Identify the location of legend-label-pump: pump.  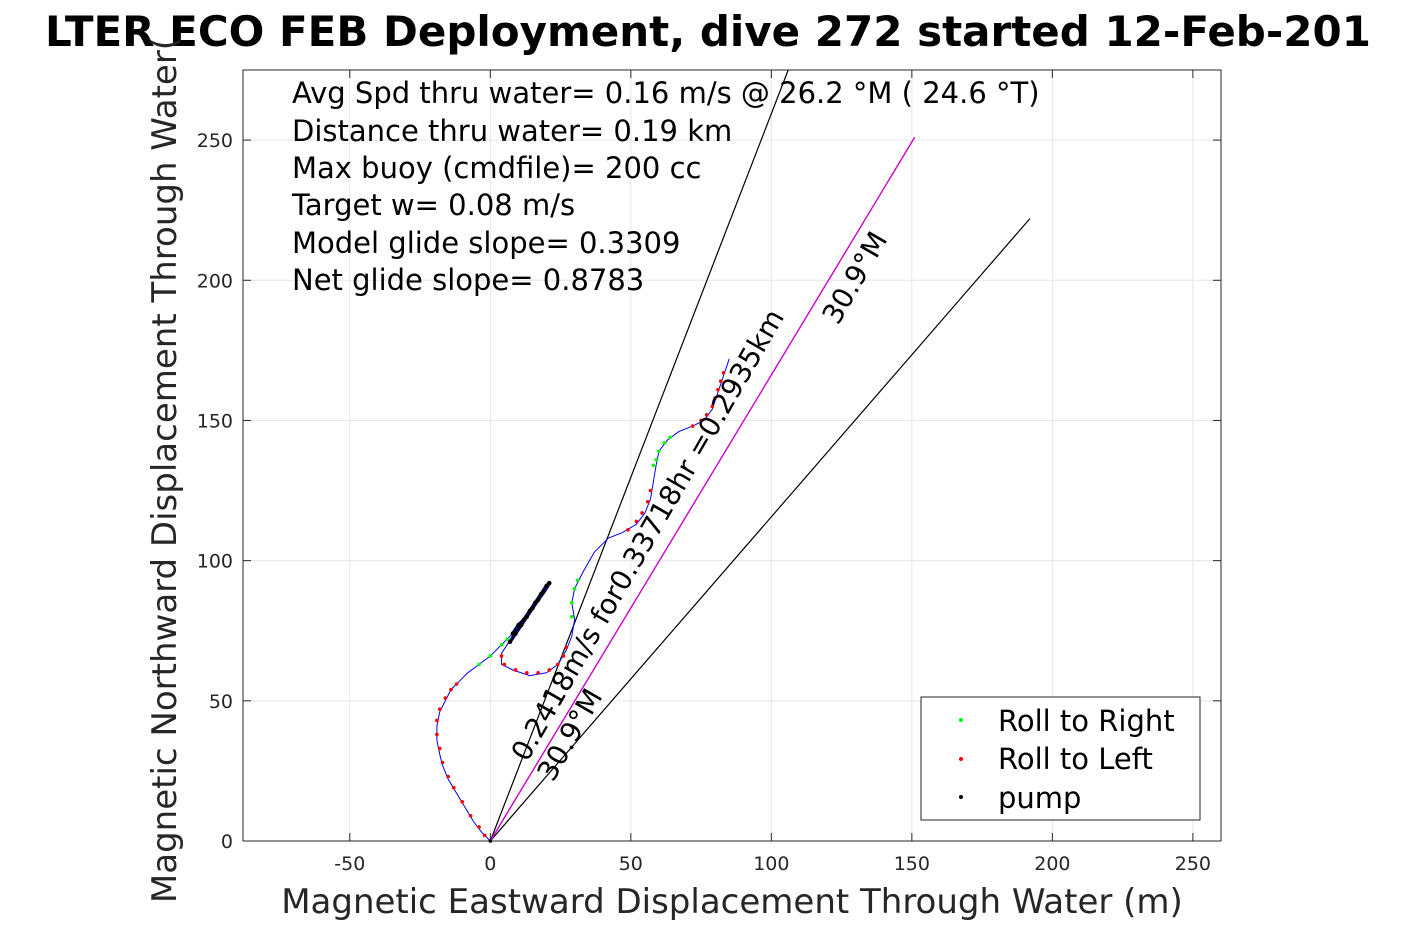
(1039, 798).